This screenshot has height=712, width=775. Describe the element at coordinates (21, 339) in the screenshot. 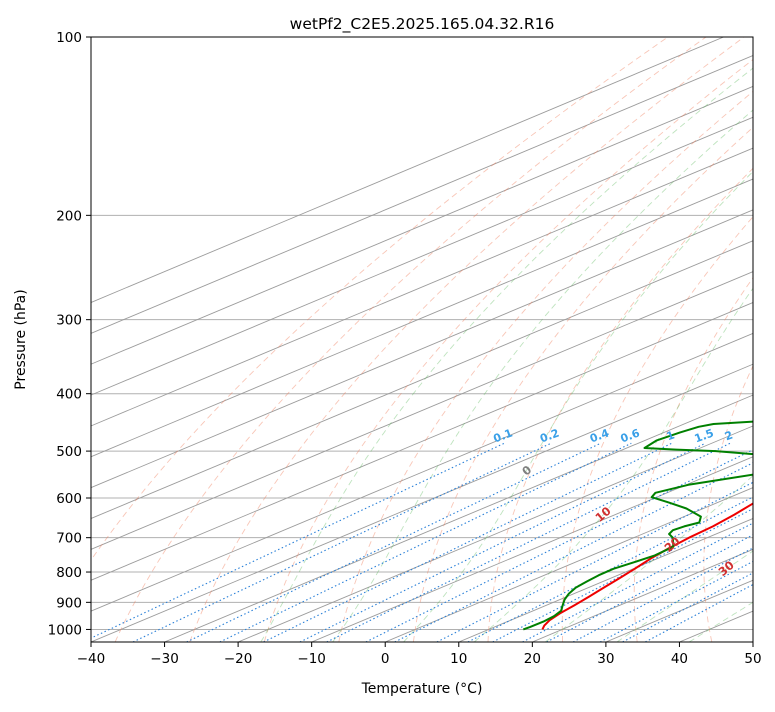

I see `y-axis-label: Pressure (hPa)` at that location.